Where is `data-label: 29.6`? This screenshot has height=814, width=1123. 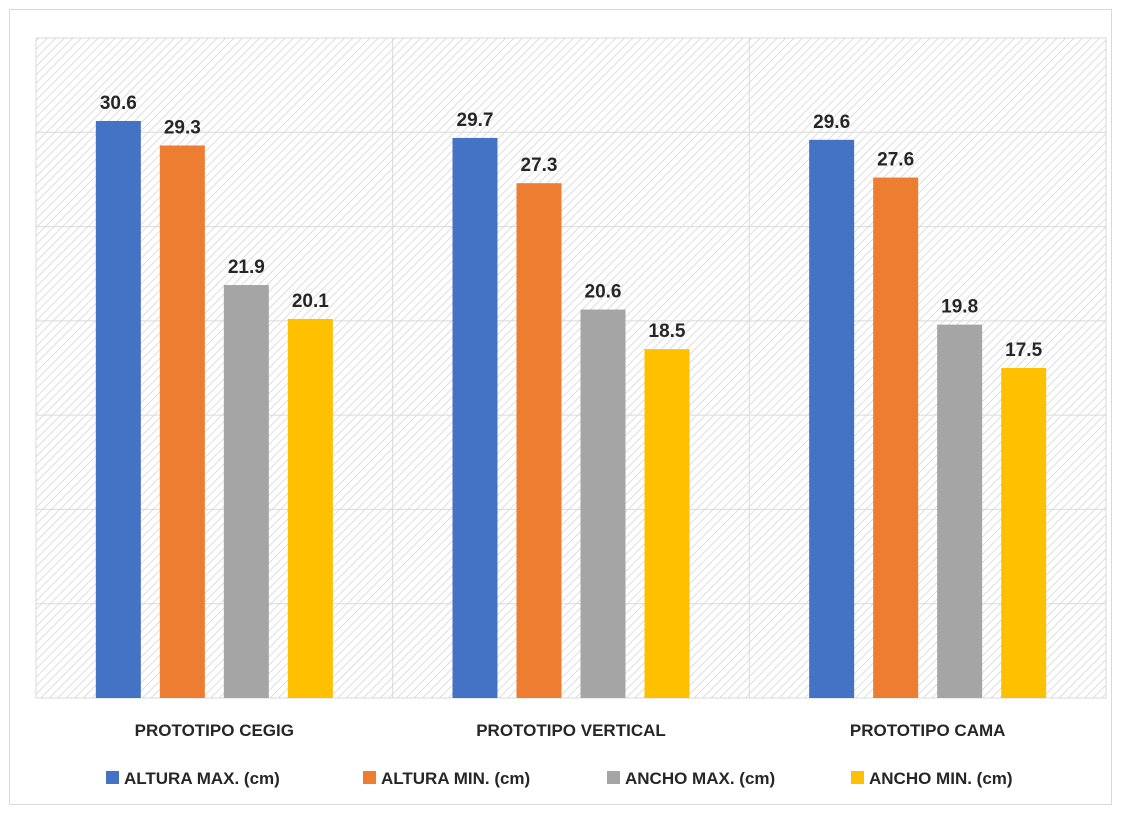 data-label: 29.6 is located at coordinates (831, 122).